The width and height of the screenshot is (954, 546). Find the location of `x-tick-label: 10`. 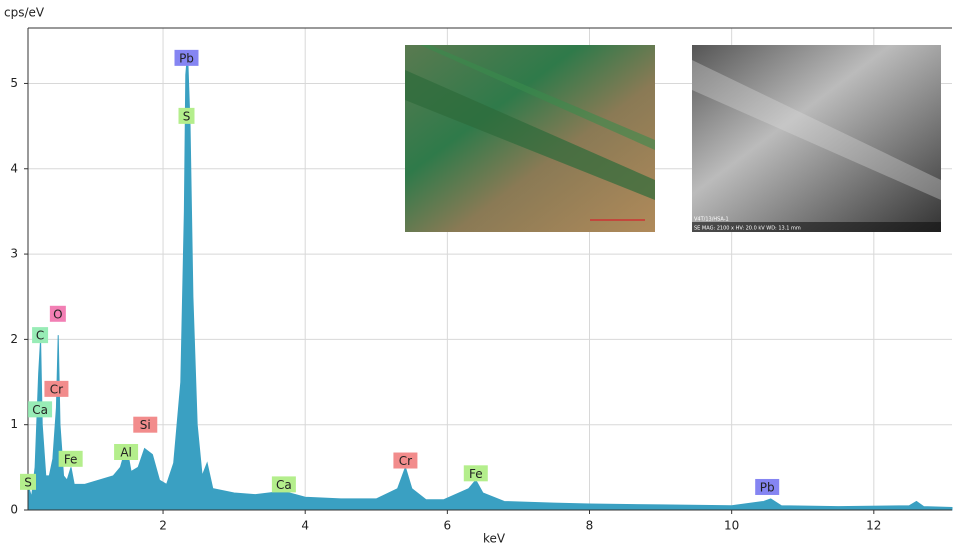

x-tick-label: 10 is located at coordinates (731, 526).